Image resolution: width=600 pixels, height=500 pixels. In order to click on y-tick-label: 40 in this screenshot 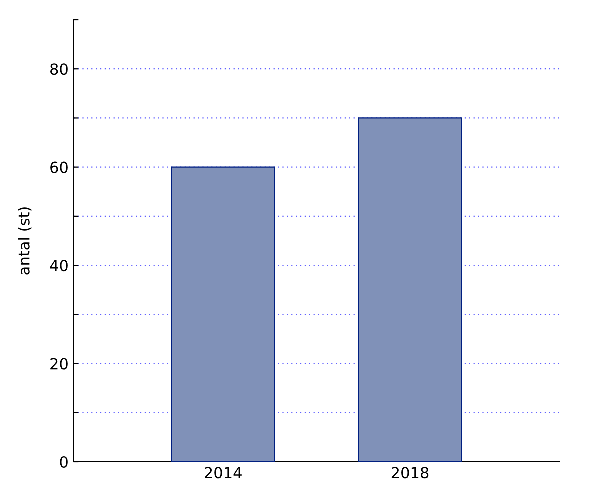, I will do `click(59, 266)`.